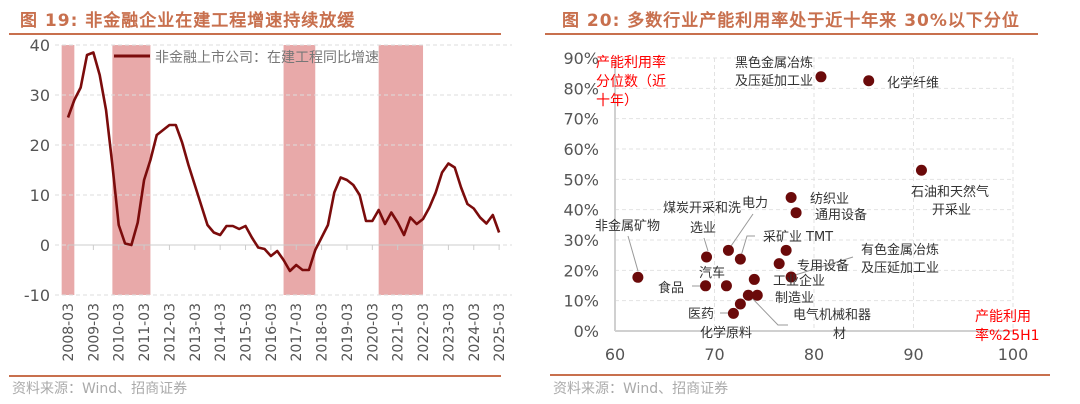 The image size is (1080, 404). What do you see at coordinates (800, 375) in the screenshot?
I see `right-footer-rule` at bounding box center [800, 375].